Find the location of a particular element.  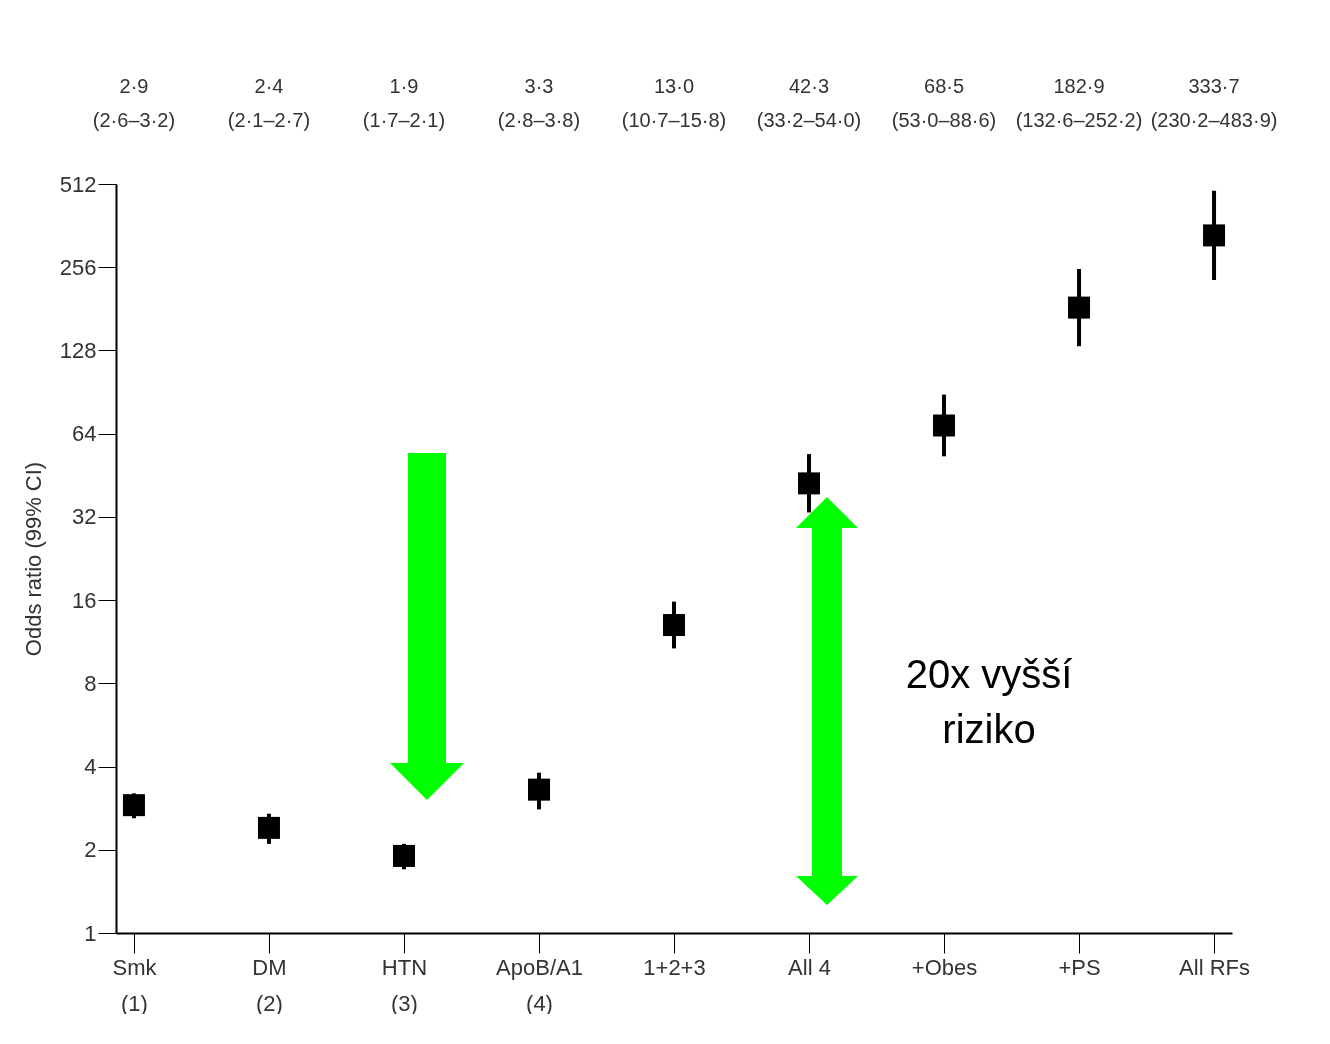

data-label: 333·7 (230·2–483·9) is located at coordinates (1214, 103).